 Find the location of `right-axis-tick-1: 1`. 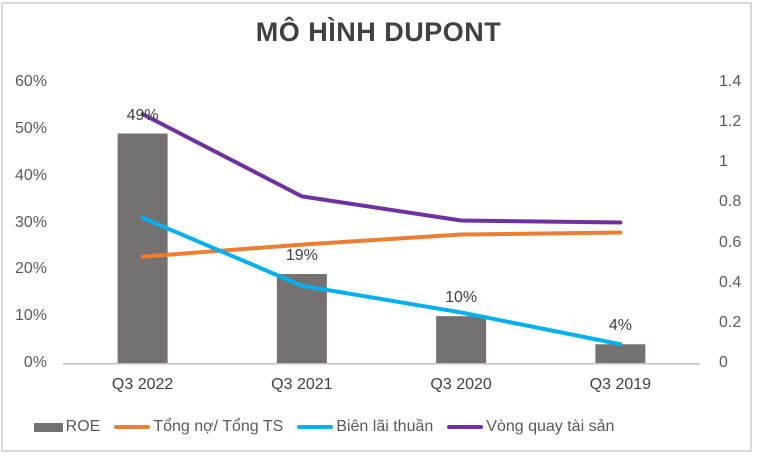

right-axis-tick-1: 1 is located at coordinates (723, 162).